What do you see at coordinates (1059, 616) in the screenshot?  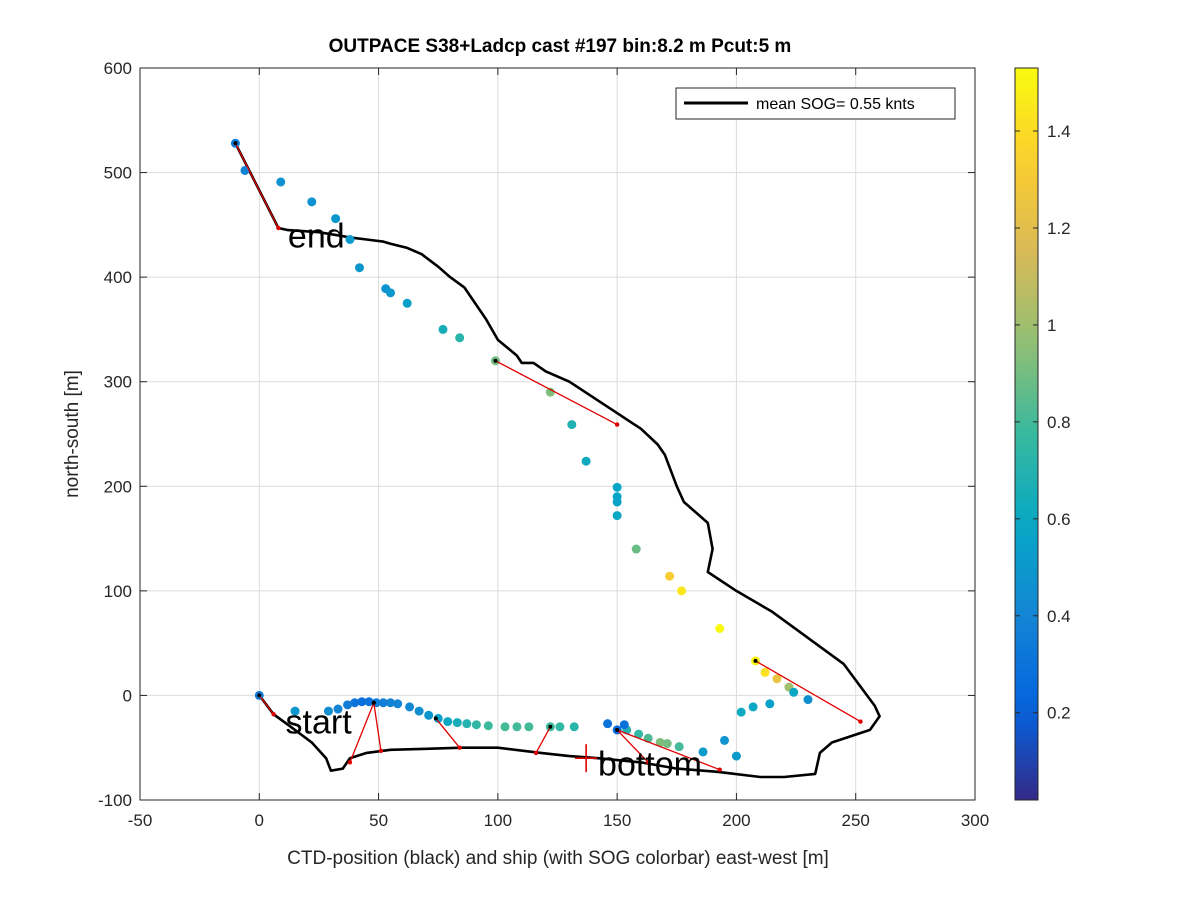 I see `colorbar-tick-label: 0.4` at bounding box center [1059, 616].